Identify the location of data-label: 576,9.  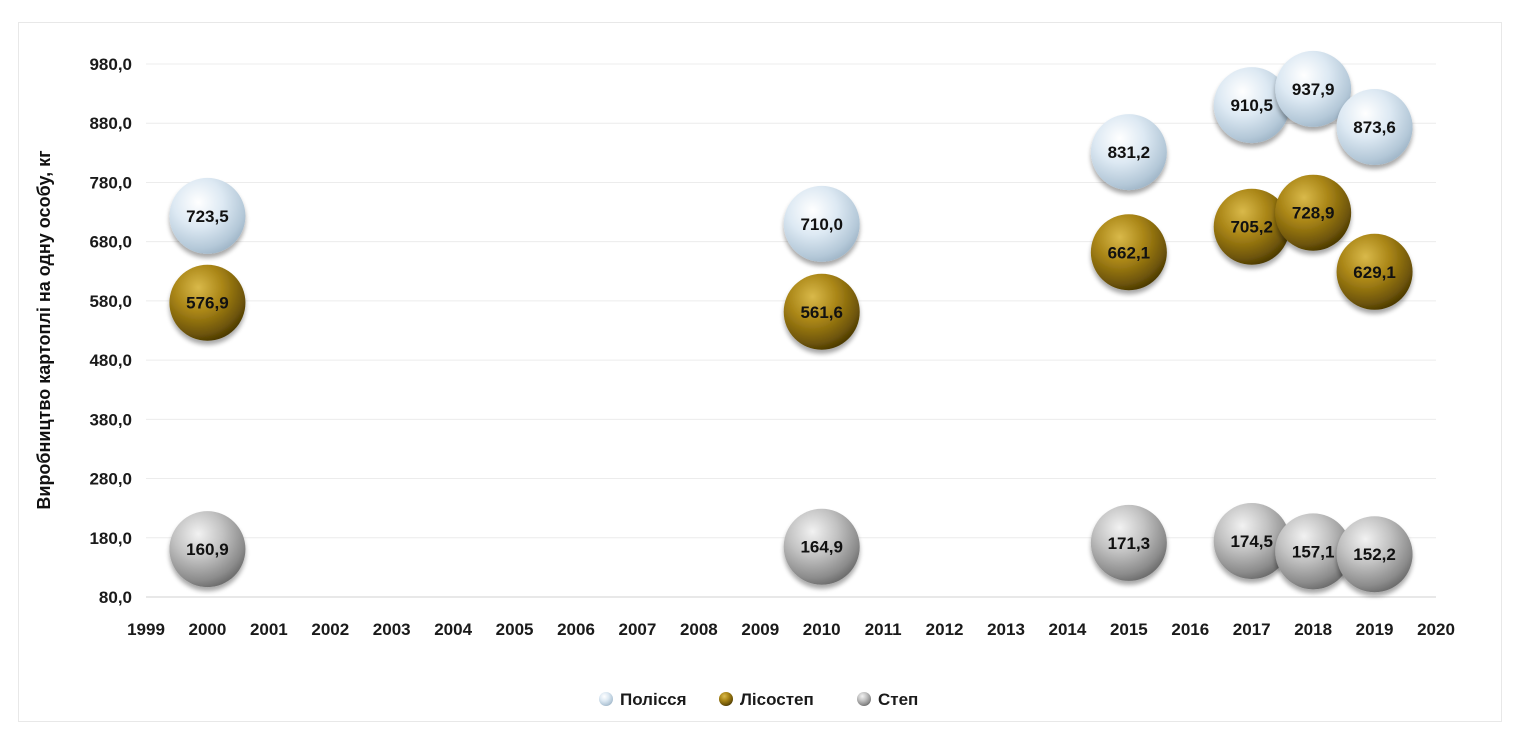
(207, 303).